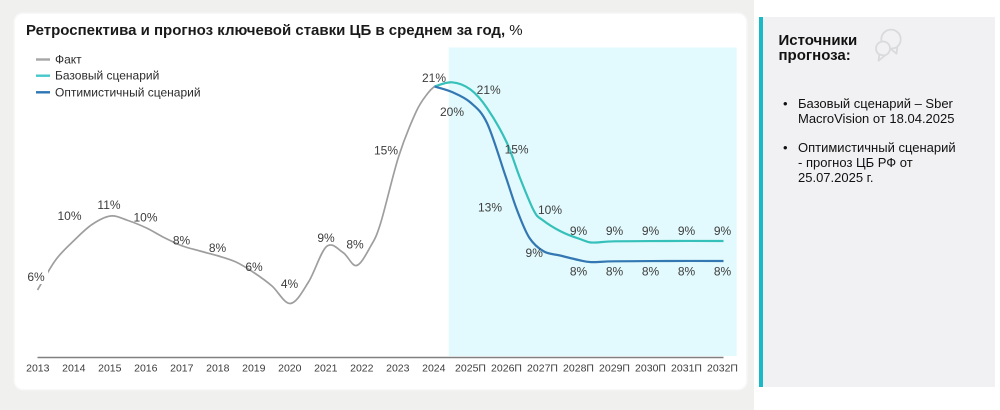 This screenshot has height=410, width=1000. Describe the element at coordinates (578, 369) in the screenshot. I see `svg-text: 2028П` at that location.